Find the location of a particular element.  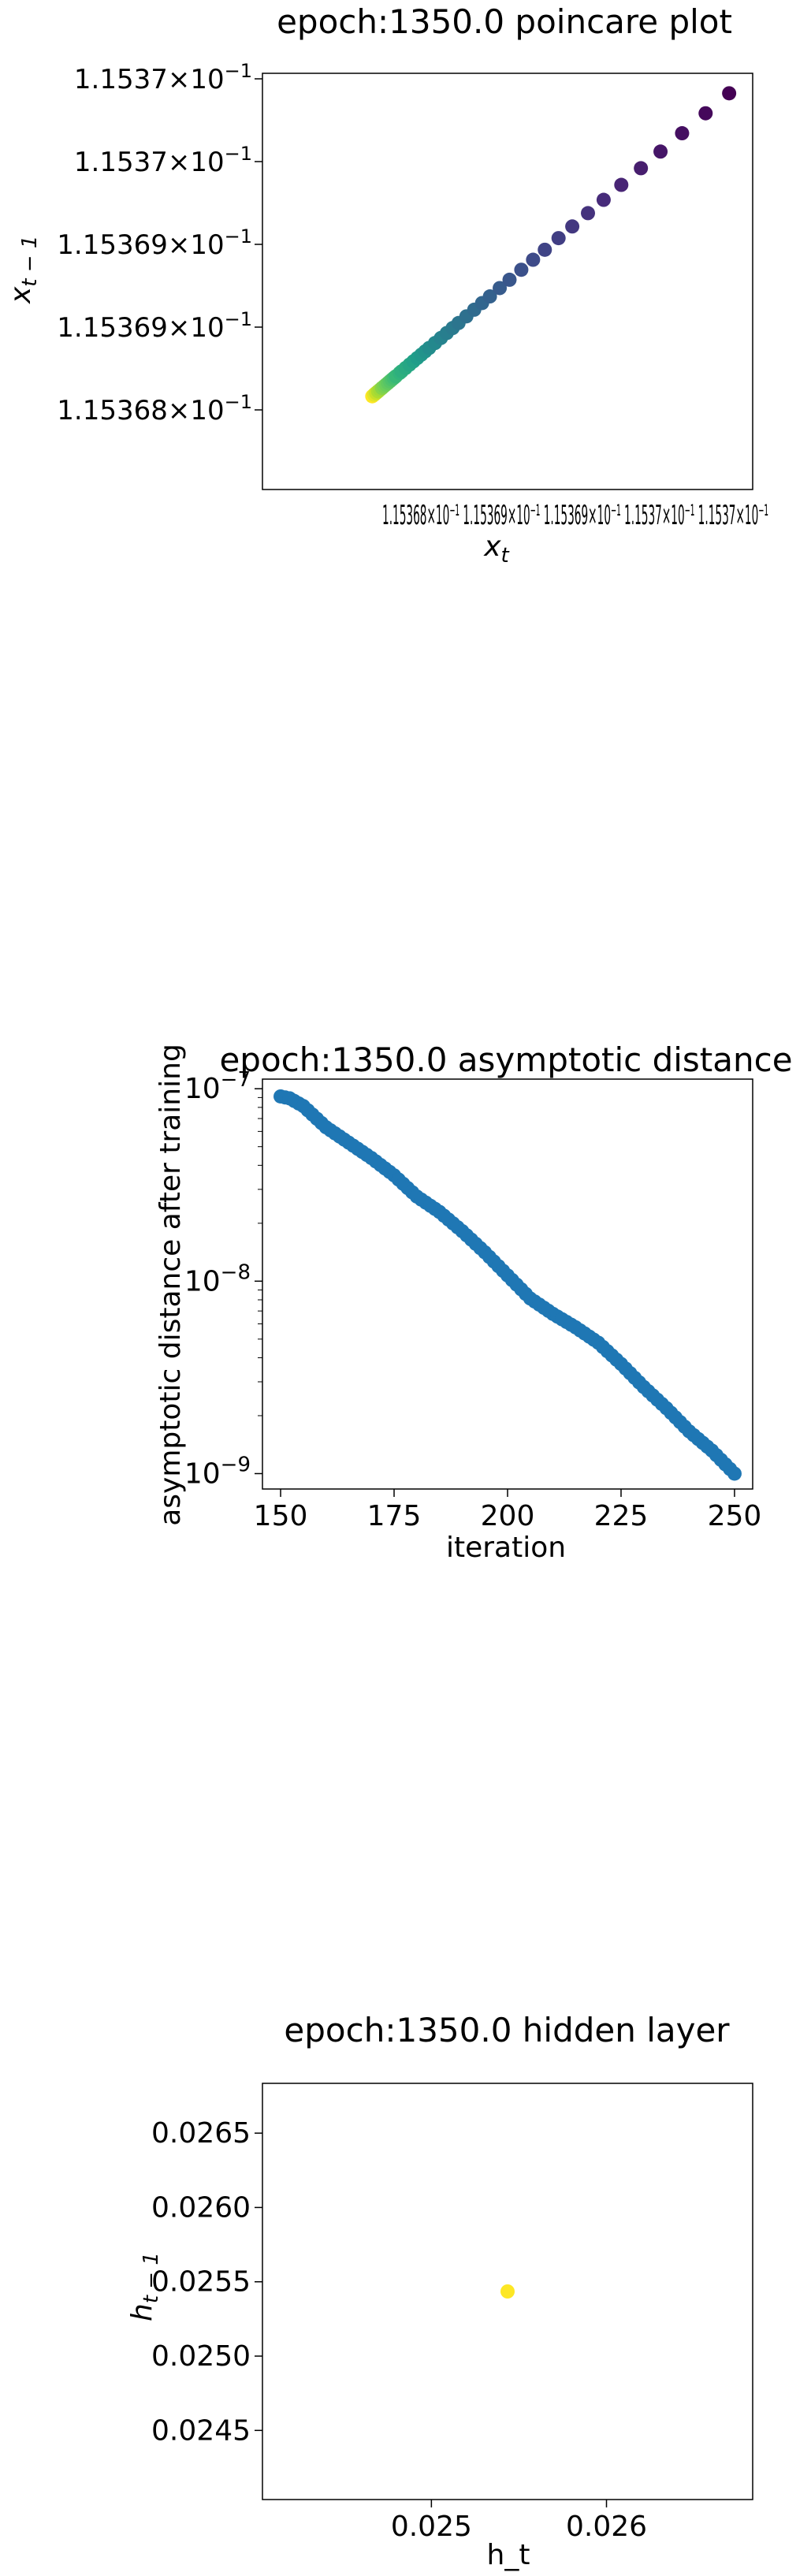

hidden-points is located at coordinates (507, 2291).